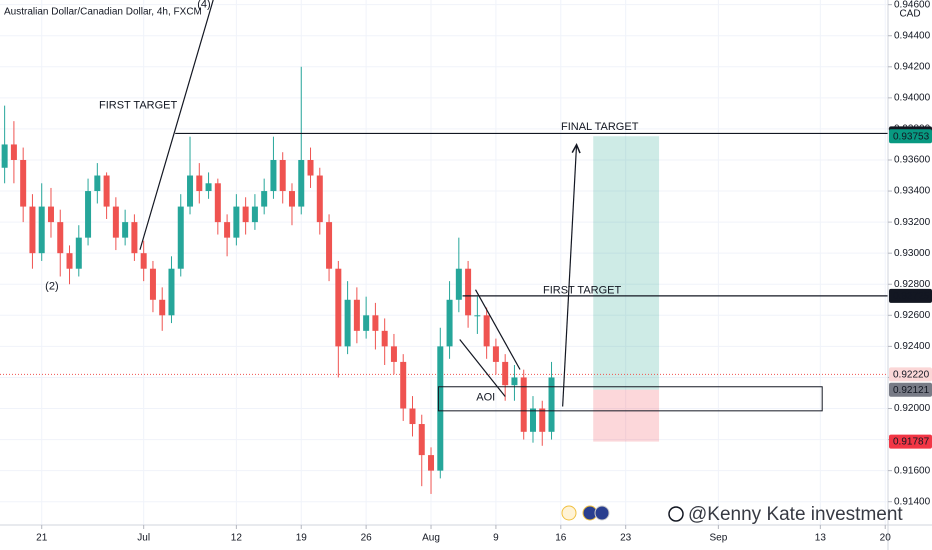 The width and height of the screenshot is (932, 550). Describe the element at coordinates (912, 97) in the screenshot. I see `y-tick-label: 0.94000` at that location.